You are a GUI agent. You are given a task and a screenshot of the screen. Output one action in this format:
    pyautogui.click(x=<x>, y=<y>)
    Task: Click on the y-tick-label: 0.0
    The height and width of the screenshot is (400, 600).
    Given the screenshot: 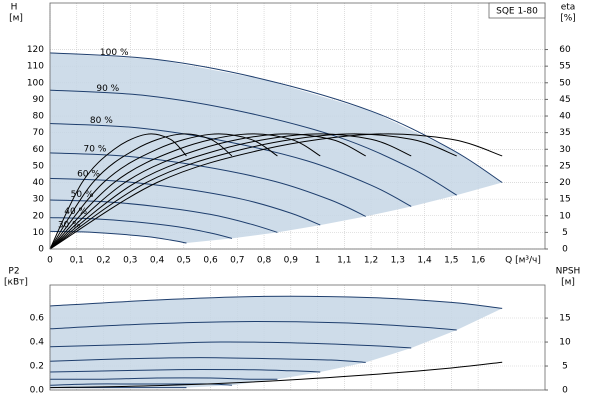 What is the action you would take?
    pyautogui.click(x=37, y=391)
    